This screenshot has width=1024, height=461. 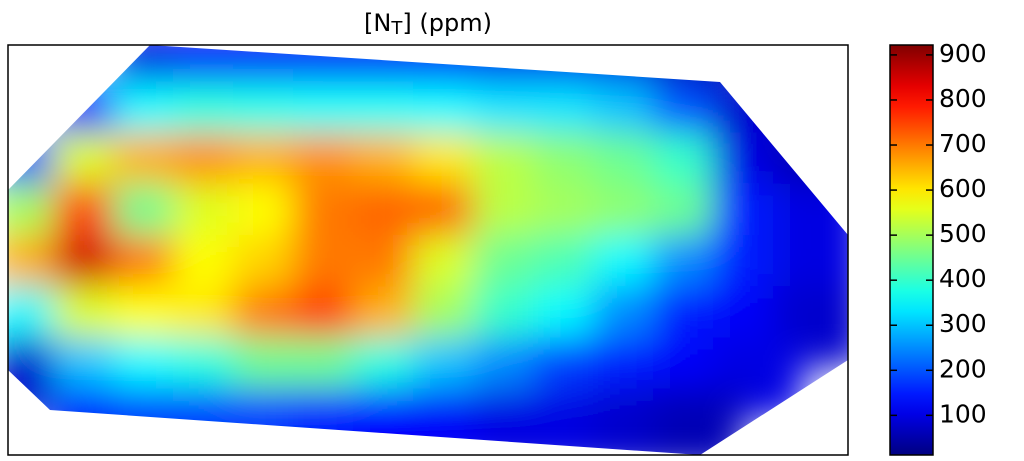 What do you see at coordinates (963, 98) in the screenshot?
I see `colorbar-tick-label: 800` at bounding box center [963, 98].